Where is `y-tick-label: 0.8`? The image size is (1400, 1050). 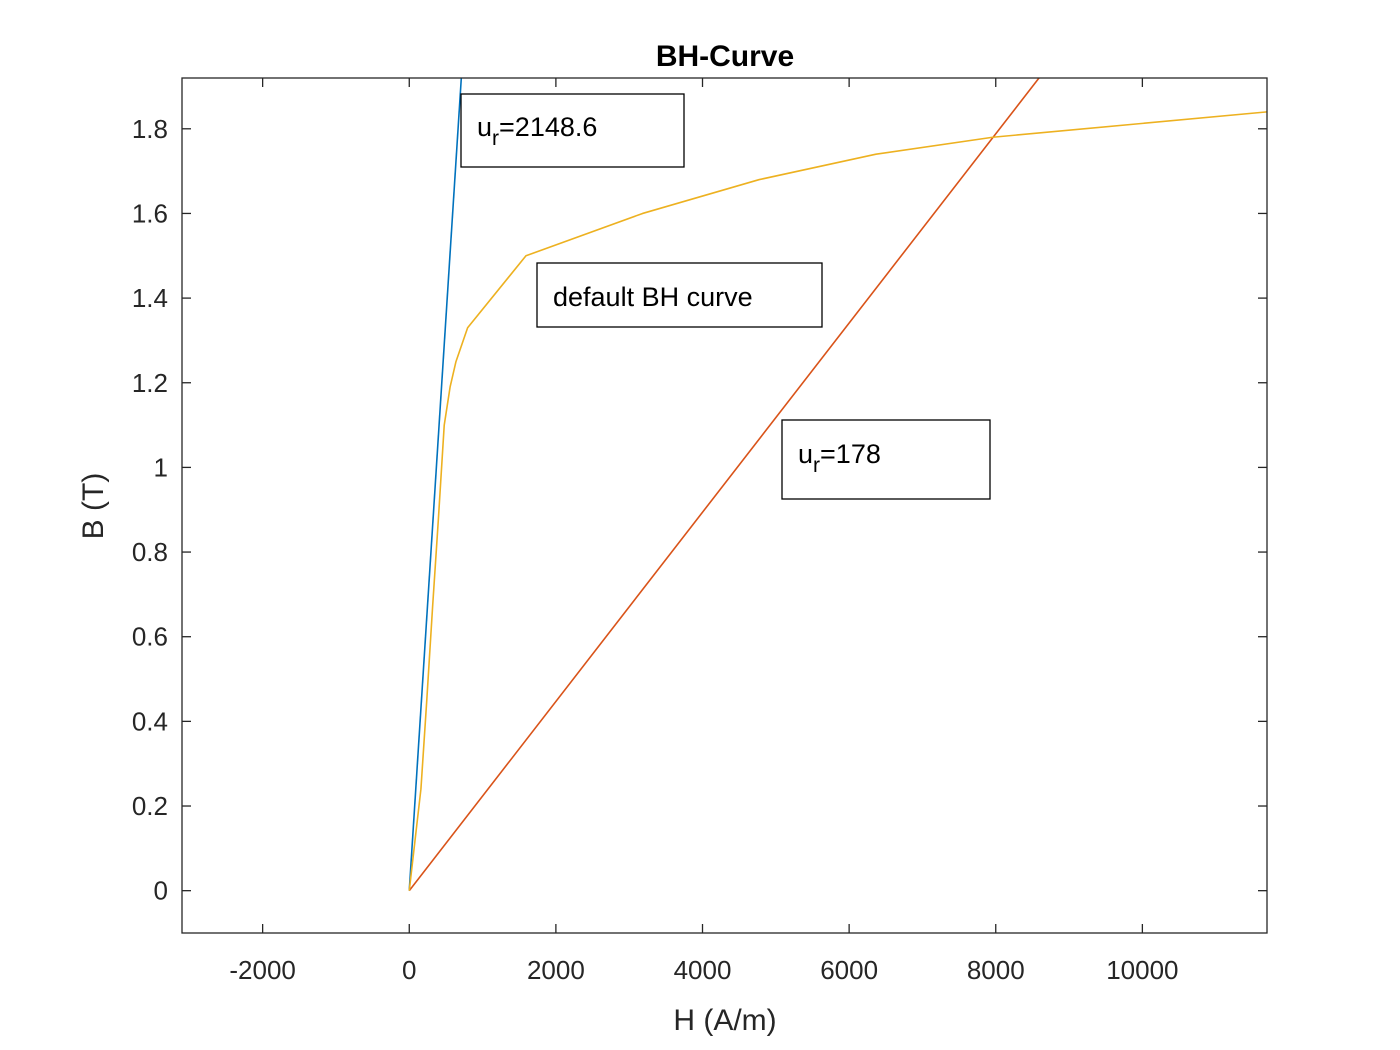 y-tick-label: 0.8 is located at coordinates (150, 552).